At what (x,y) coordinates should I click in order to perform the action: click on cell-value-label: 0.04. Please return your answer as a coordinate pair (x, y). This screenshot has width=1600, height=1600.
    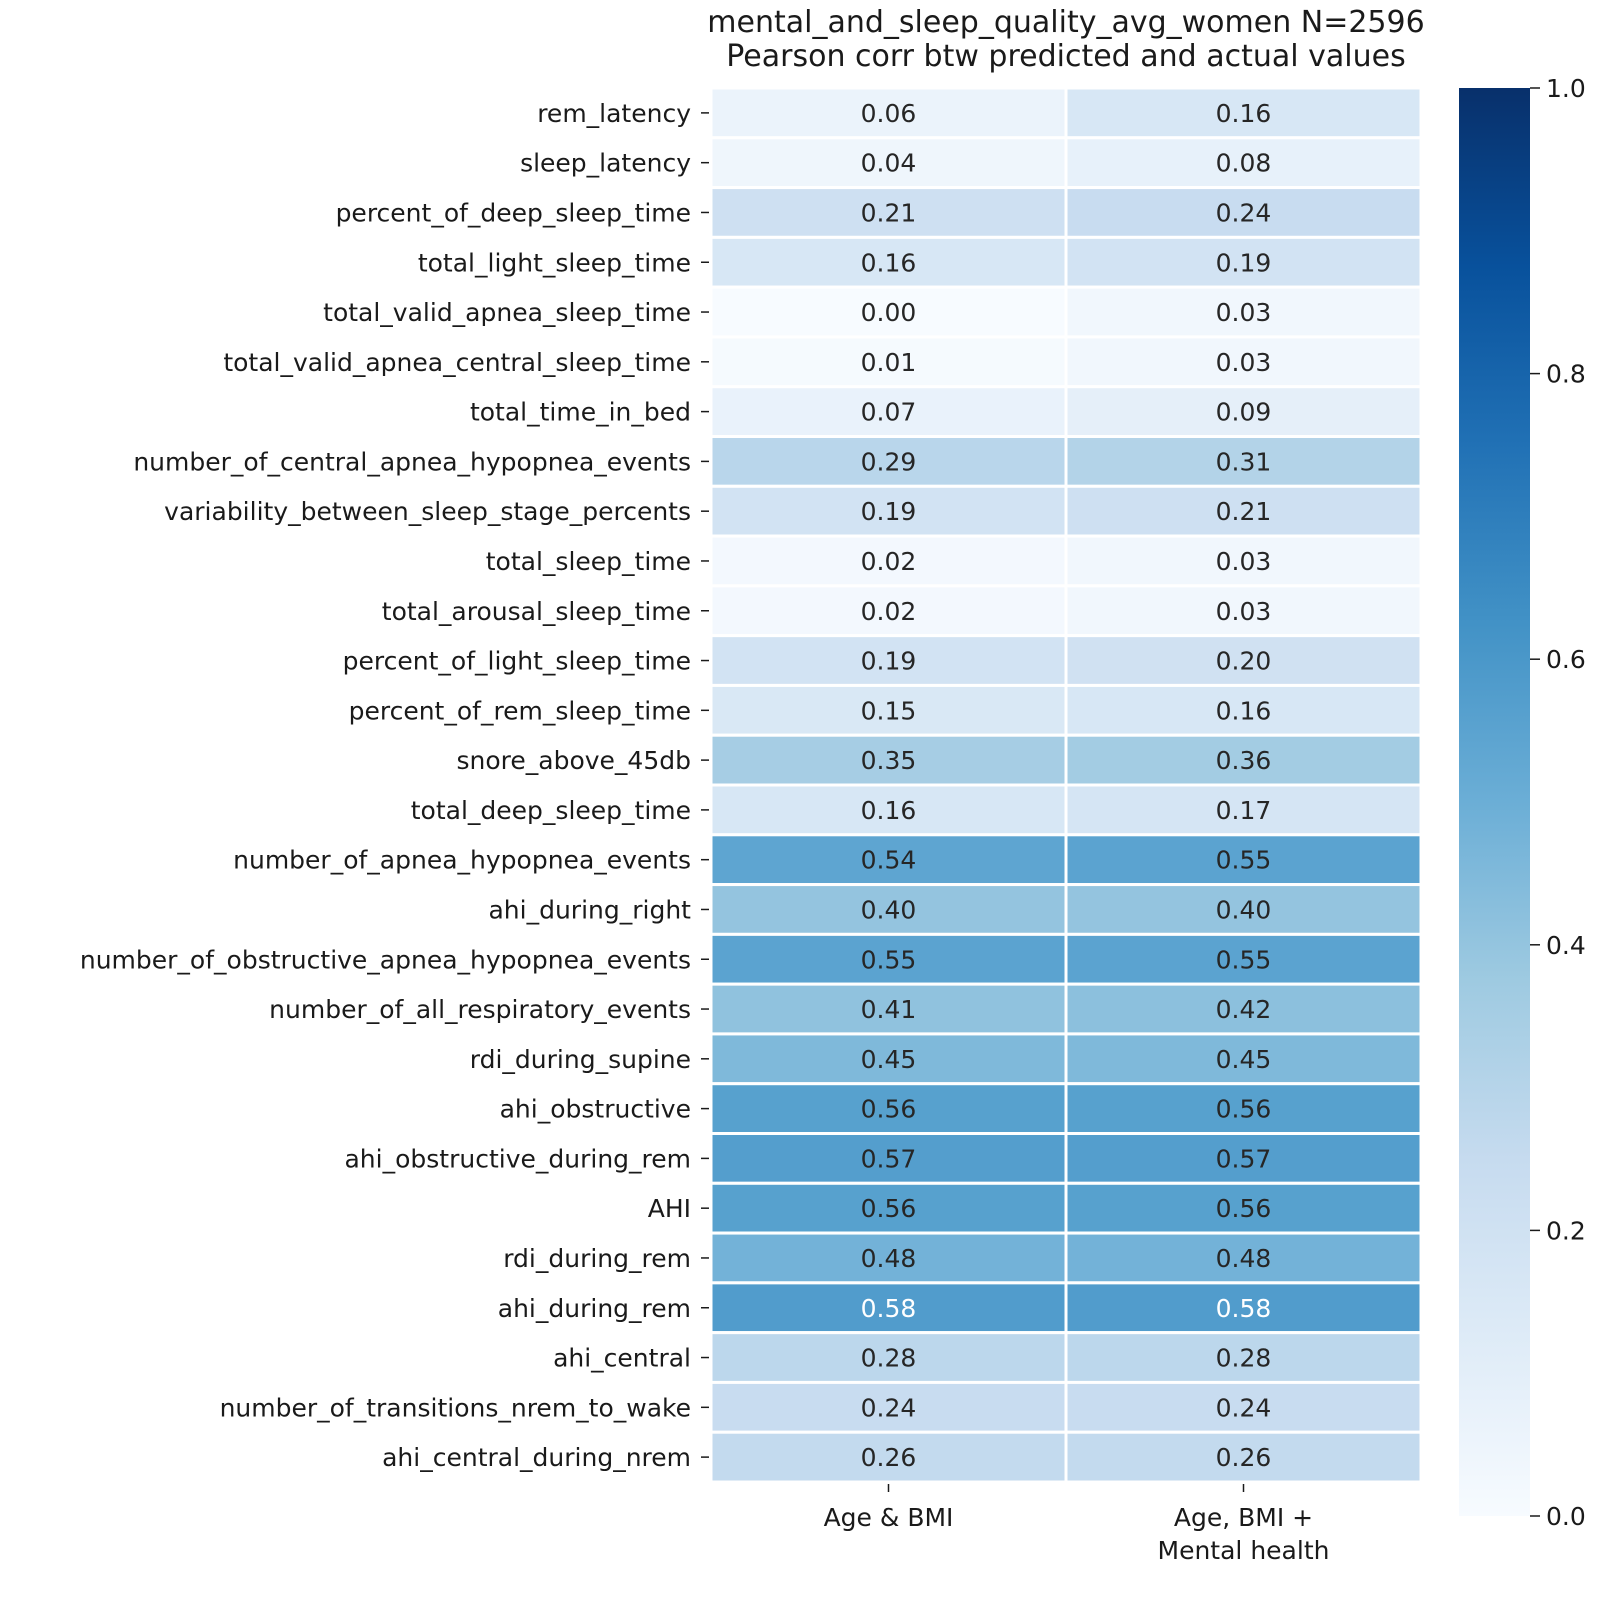
    Looking at the image, I should click on (889, 163).